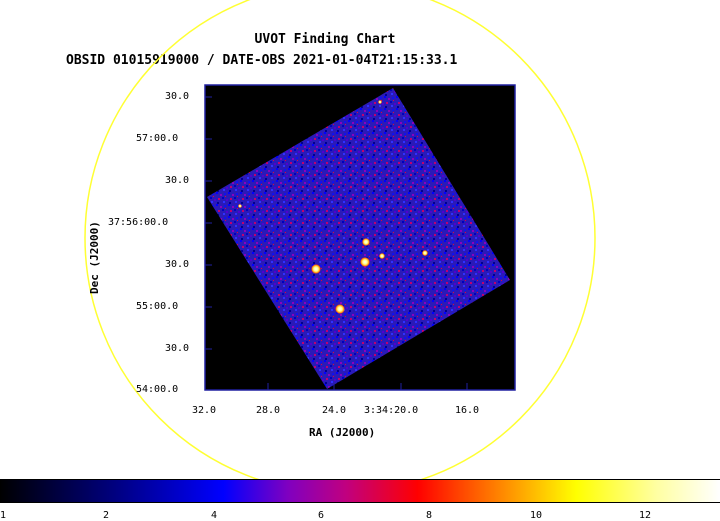 This screenshot has height=521, width=720. I want to click on x-tick-label: 24.0, so click(334, 410).